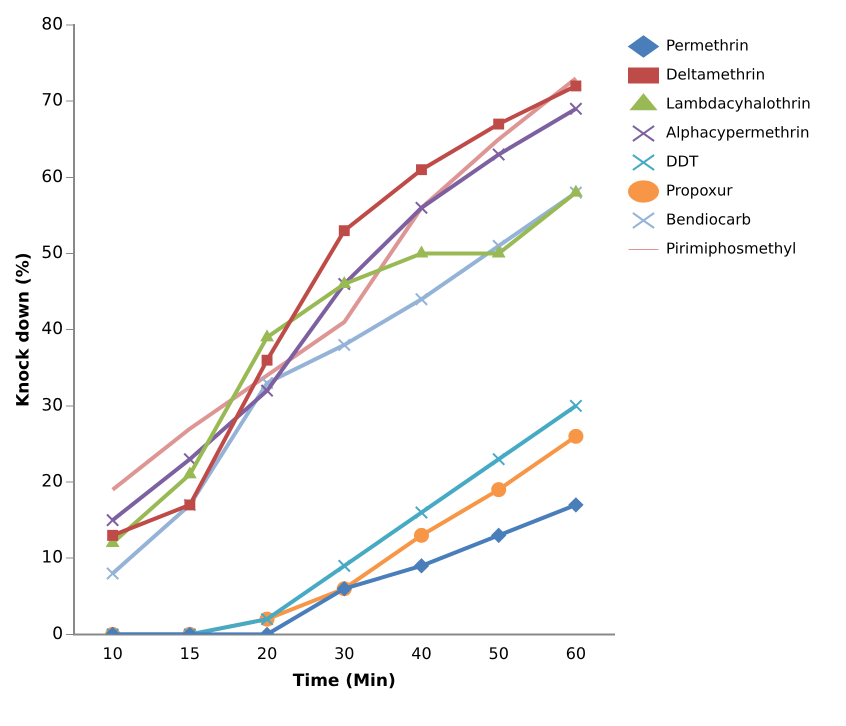 The image size is (846, 726). What do you see at coordinates (52, 24) in the screenshot?
I see `y-tick-label: 80` at bounding box center [52, 24].